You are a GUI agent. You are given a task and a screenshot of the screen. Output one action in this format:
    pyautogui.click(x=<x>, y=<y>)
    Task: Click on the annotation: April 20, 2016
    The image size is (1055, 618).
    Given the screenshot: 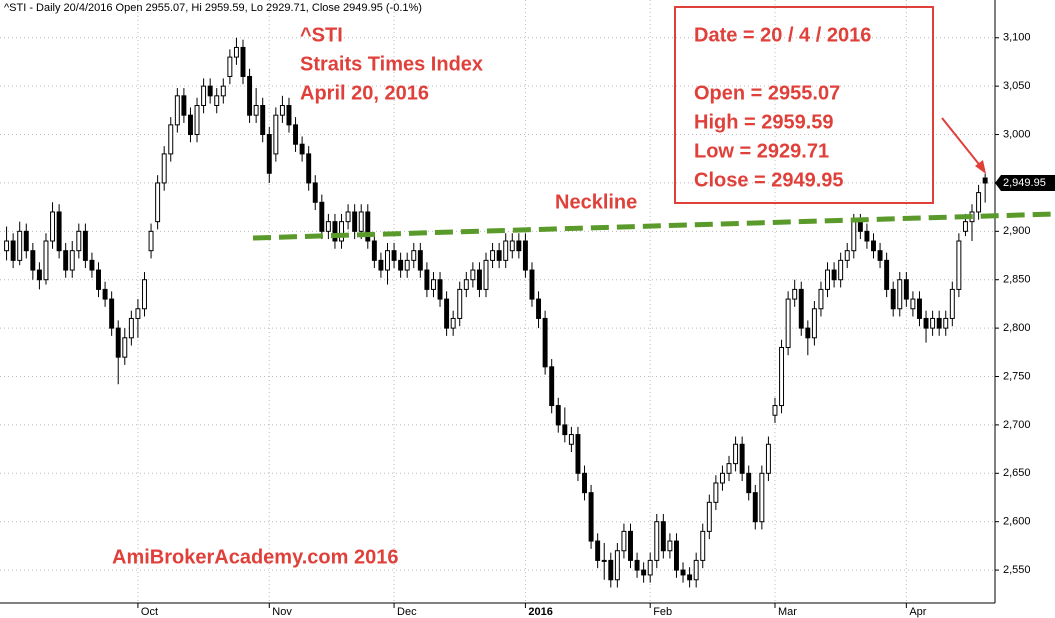 What is the action you would take?
    pyautogui.click(x=364, y=93)
    